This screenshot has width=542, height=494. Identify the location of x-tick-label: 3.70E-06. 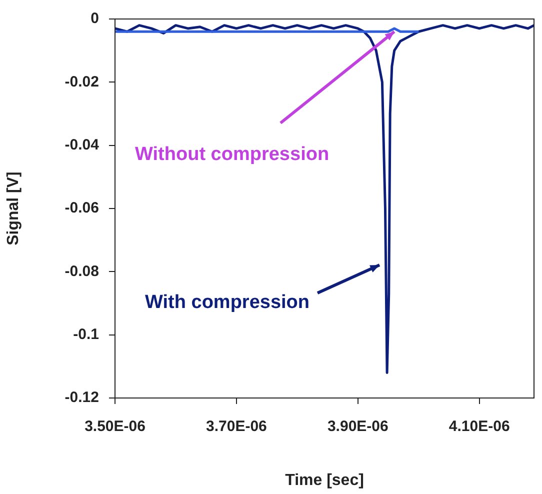
(236, 427).